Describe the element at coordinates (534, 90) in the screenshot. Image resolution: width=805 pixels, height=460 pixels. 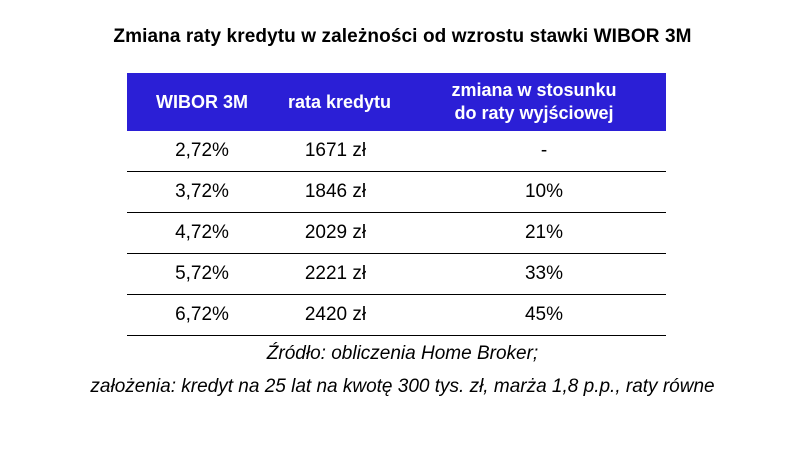
I see `header-change-line1: zmiana w stosunku` at that location.